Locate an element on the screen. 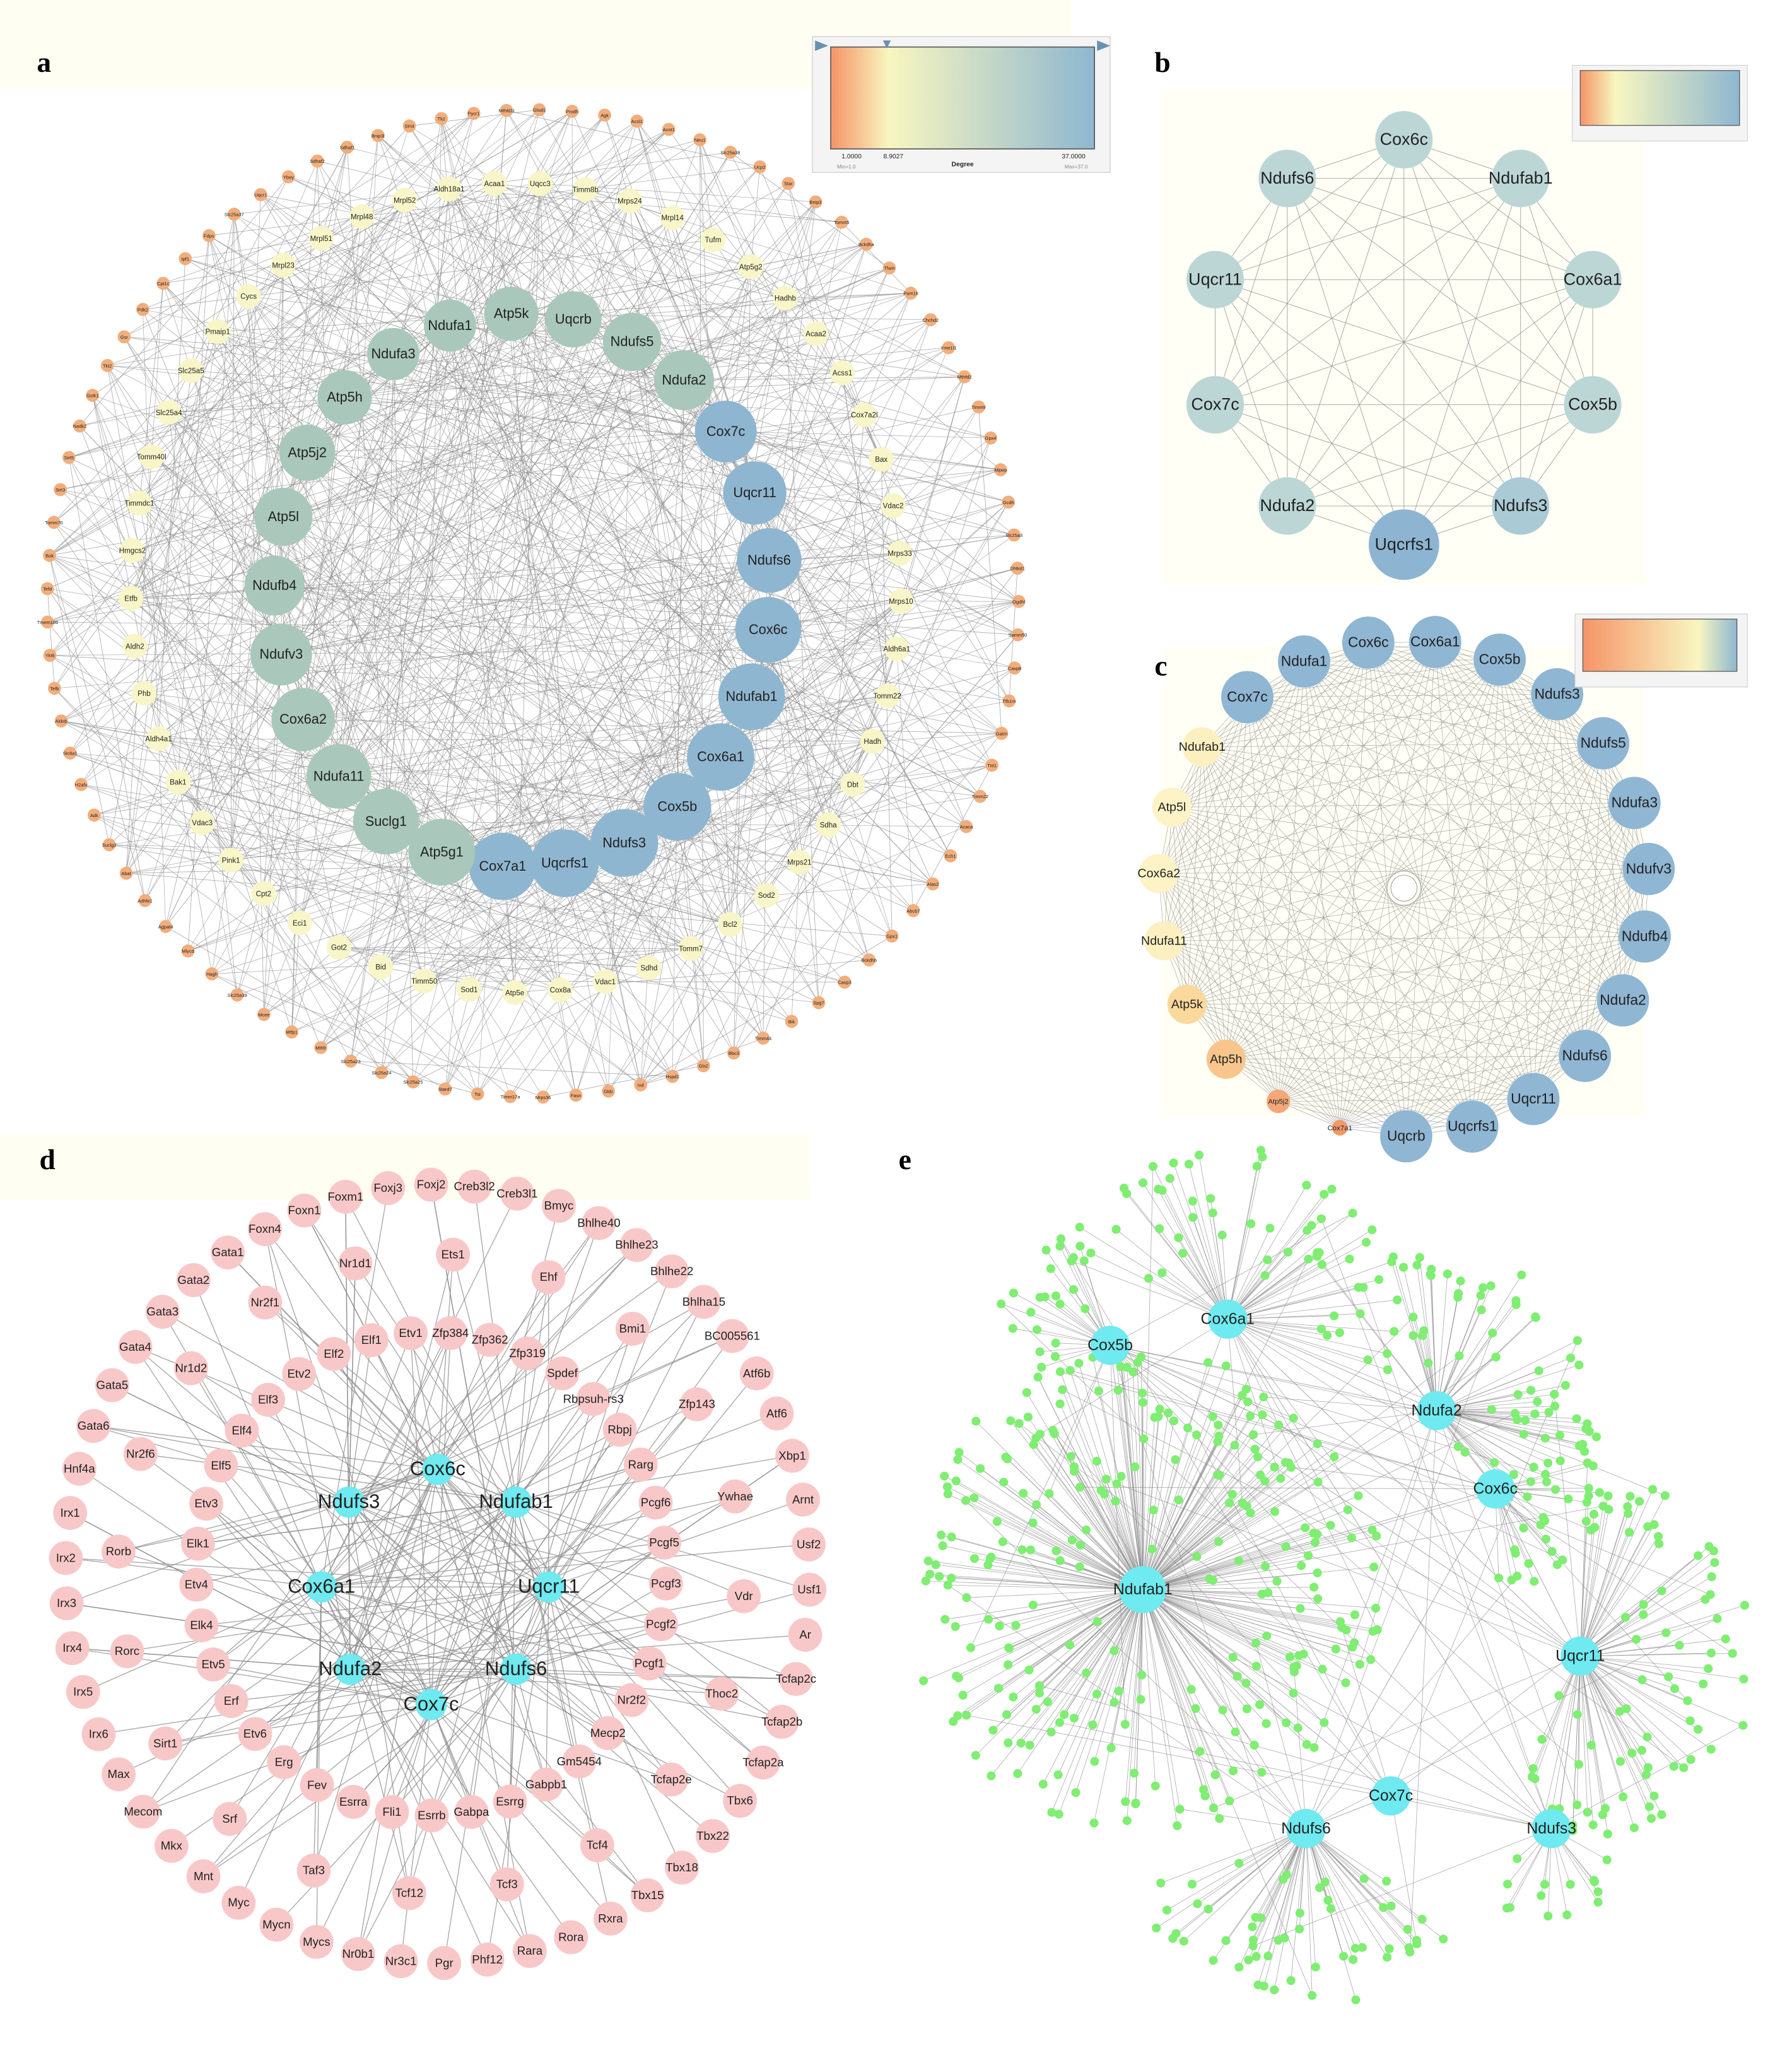  node-label: Mrpl51 is located at coordinates (321, 239).